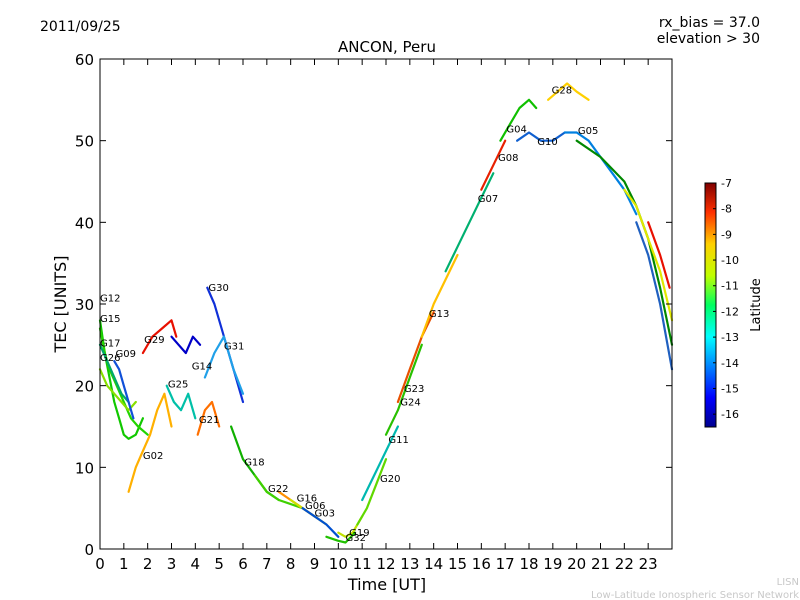 This screenshot has height=600, width=800. Describe the element at coordinates (439, 314) in the screenshot. I see `series-label-g13: G13` at that location.